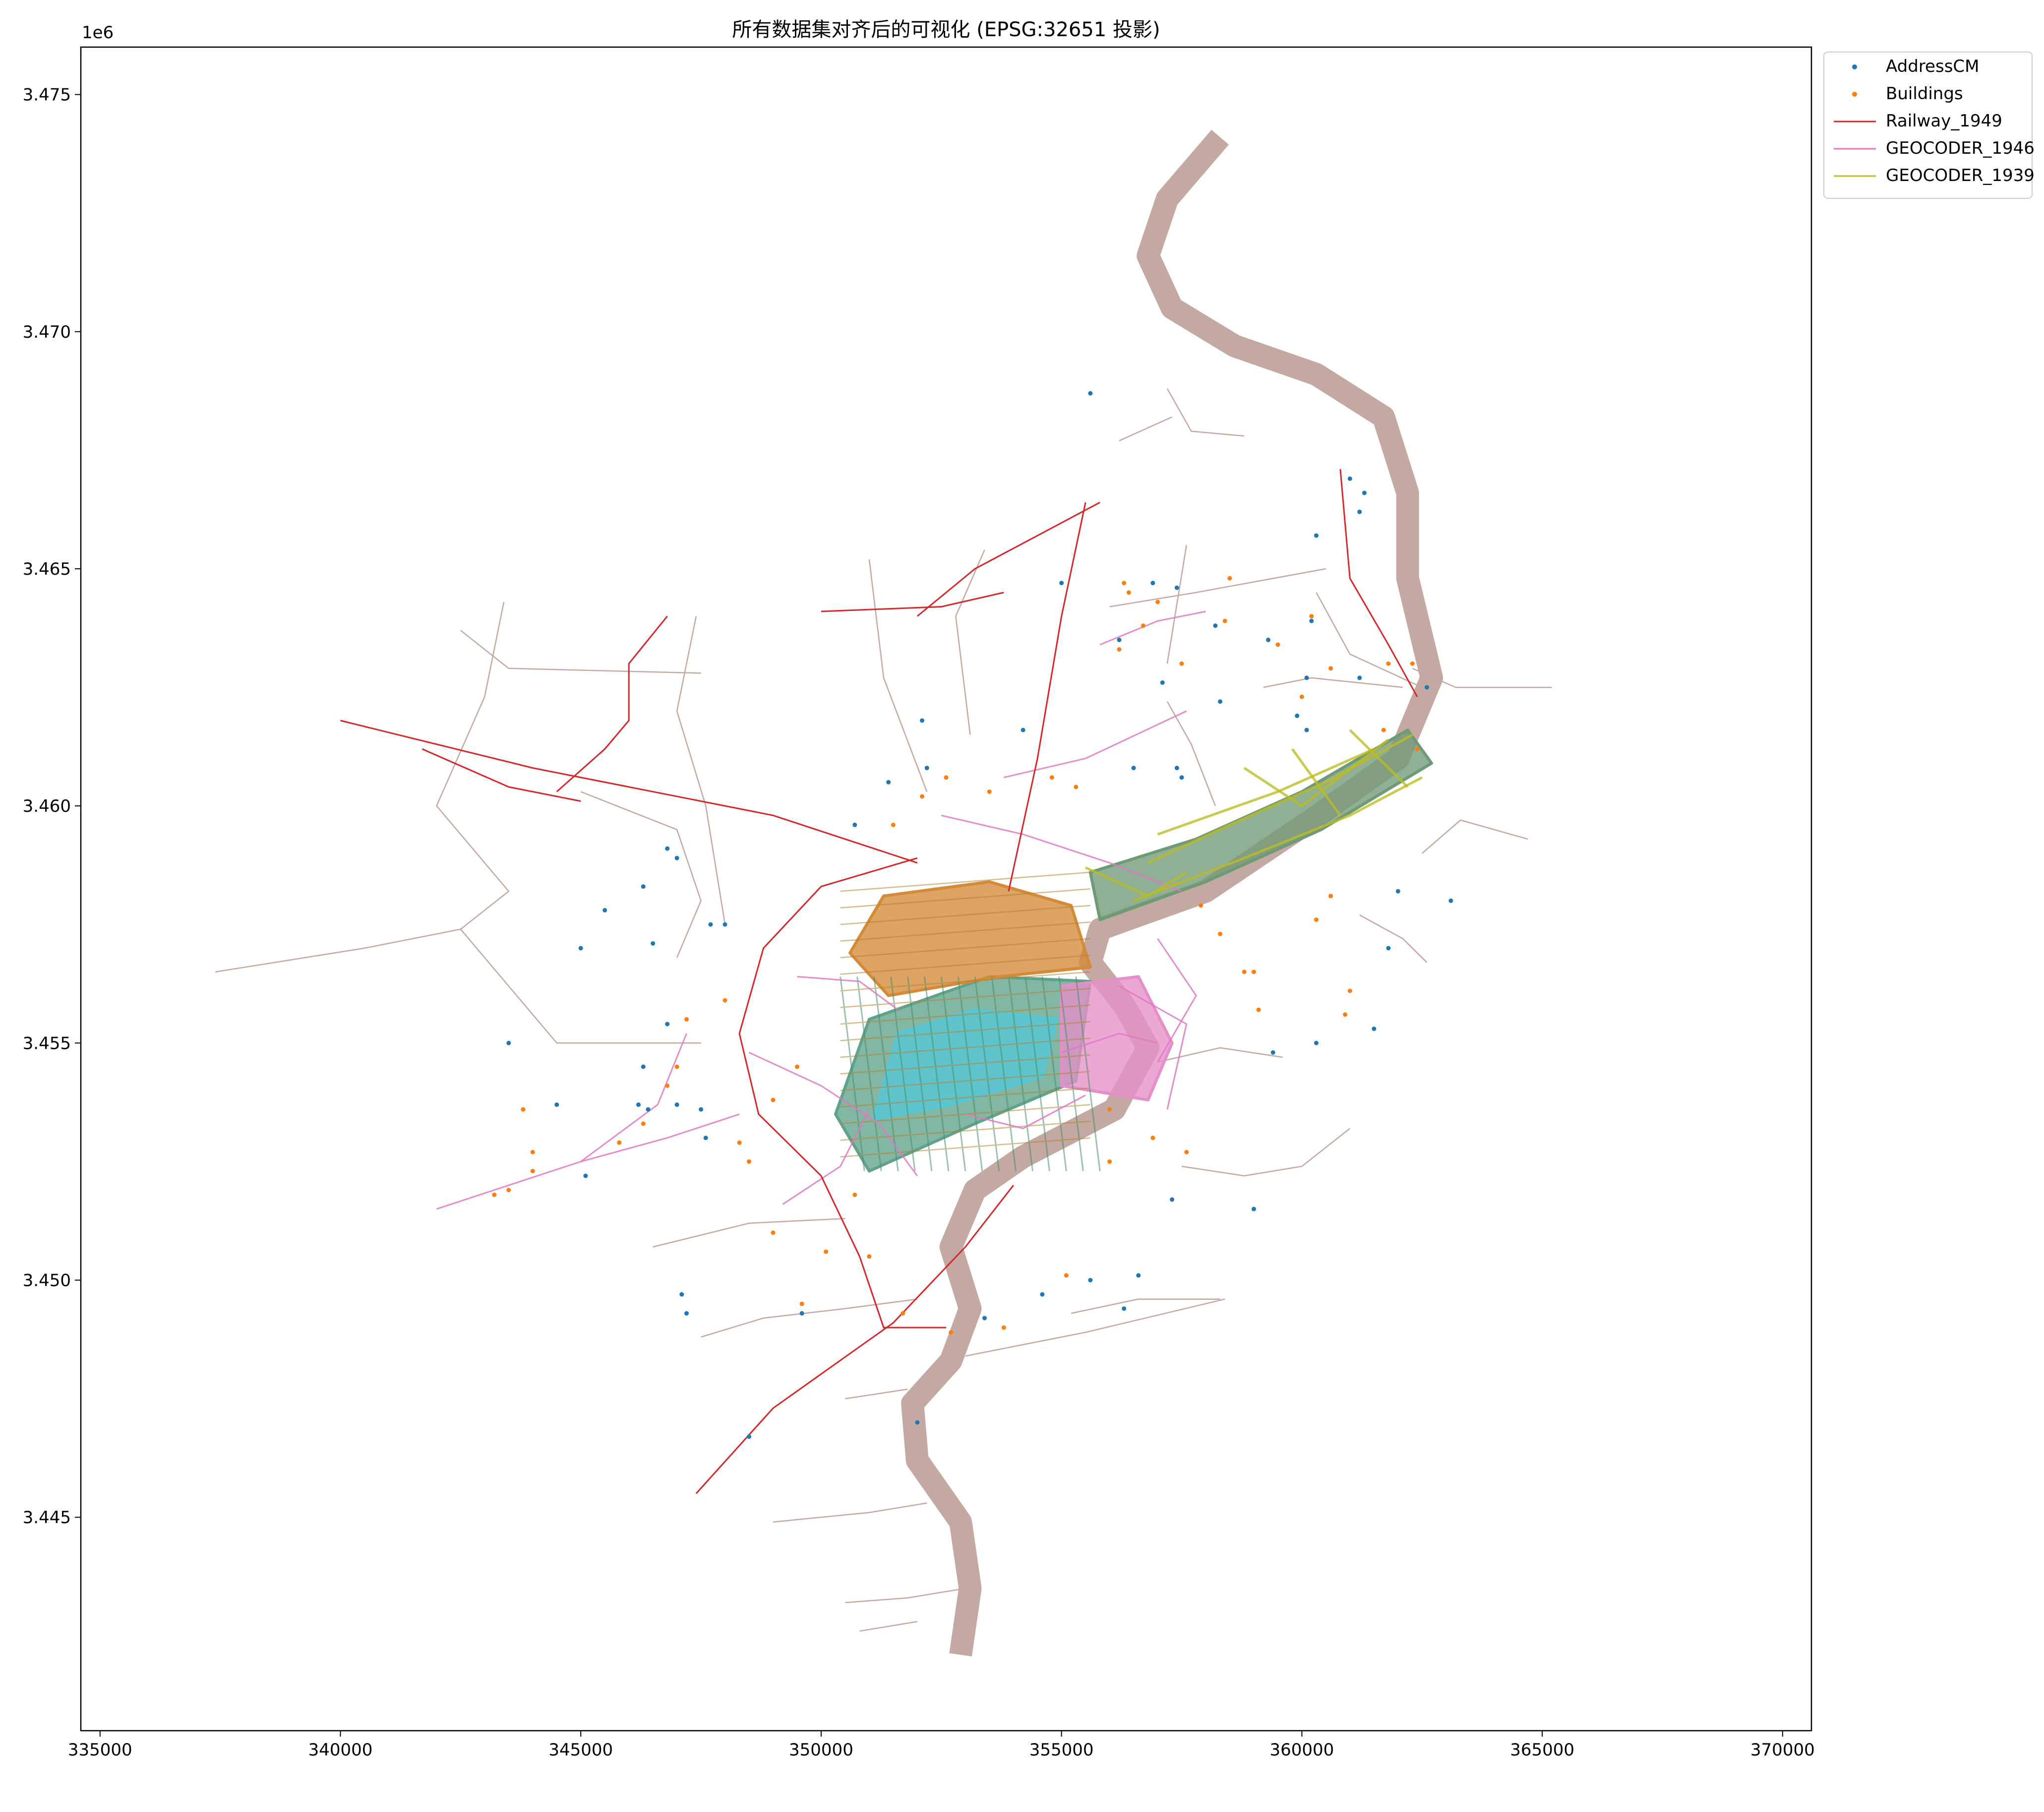  I want to click on geocoder-1939-layer, so click(1254, 815).